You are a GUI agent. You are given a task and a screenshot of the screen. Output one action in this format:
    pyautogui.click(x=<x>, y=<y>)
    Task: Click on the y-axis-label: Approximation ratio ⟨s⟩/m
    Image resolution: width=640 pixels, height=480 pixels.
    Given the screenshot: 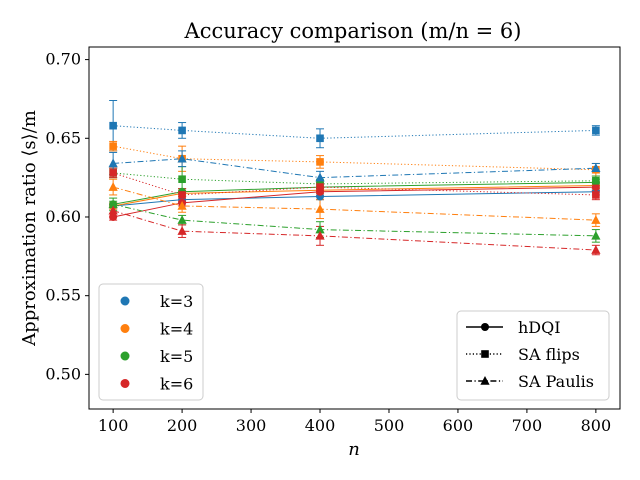 What is the action you would take?
    pyautogui.click(x=29, y=228)
    